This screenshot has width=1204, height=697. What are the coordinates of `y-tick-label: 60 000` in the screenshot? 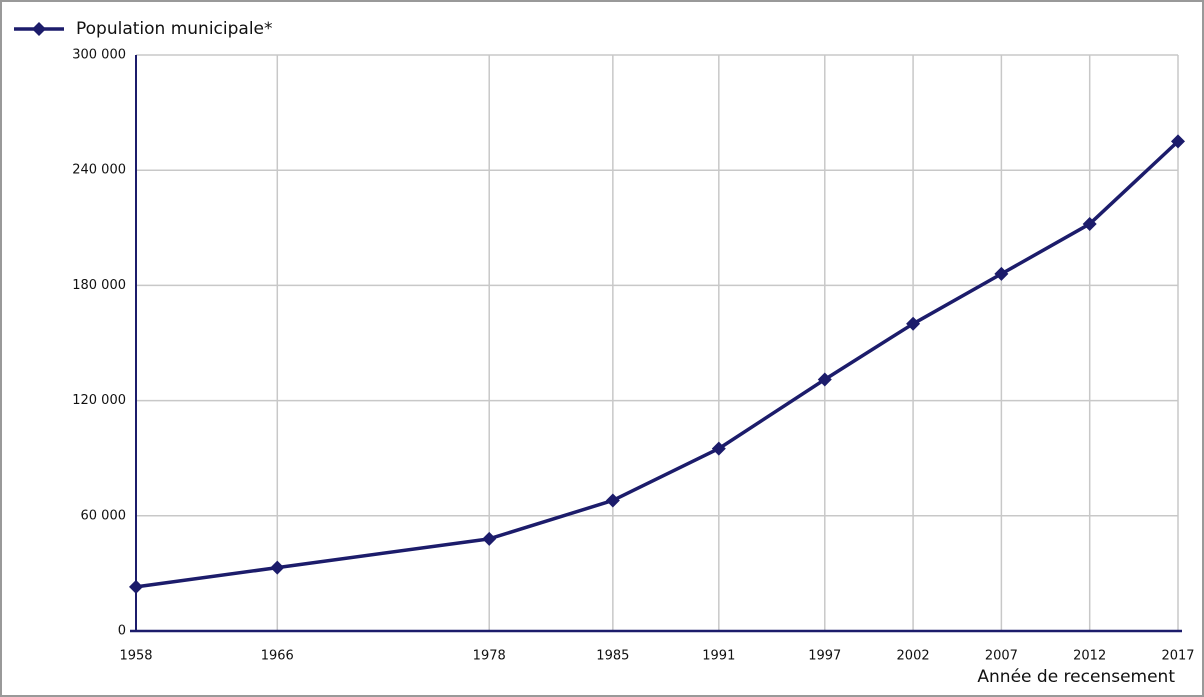 It's located at (104, 515).